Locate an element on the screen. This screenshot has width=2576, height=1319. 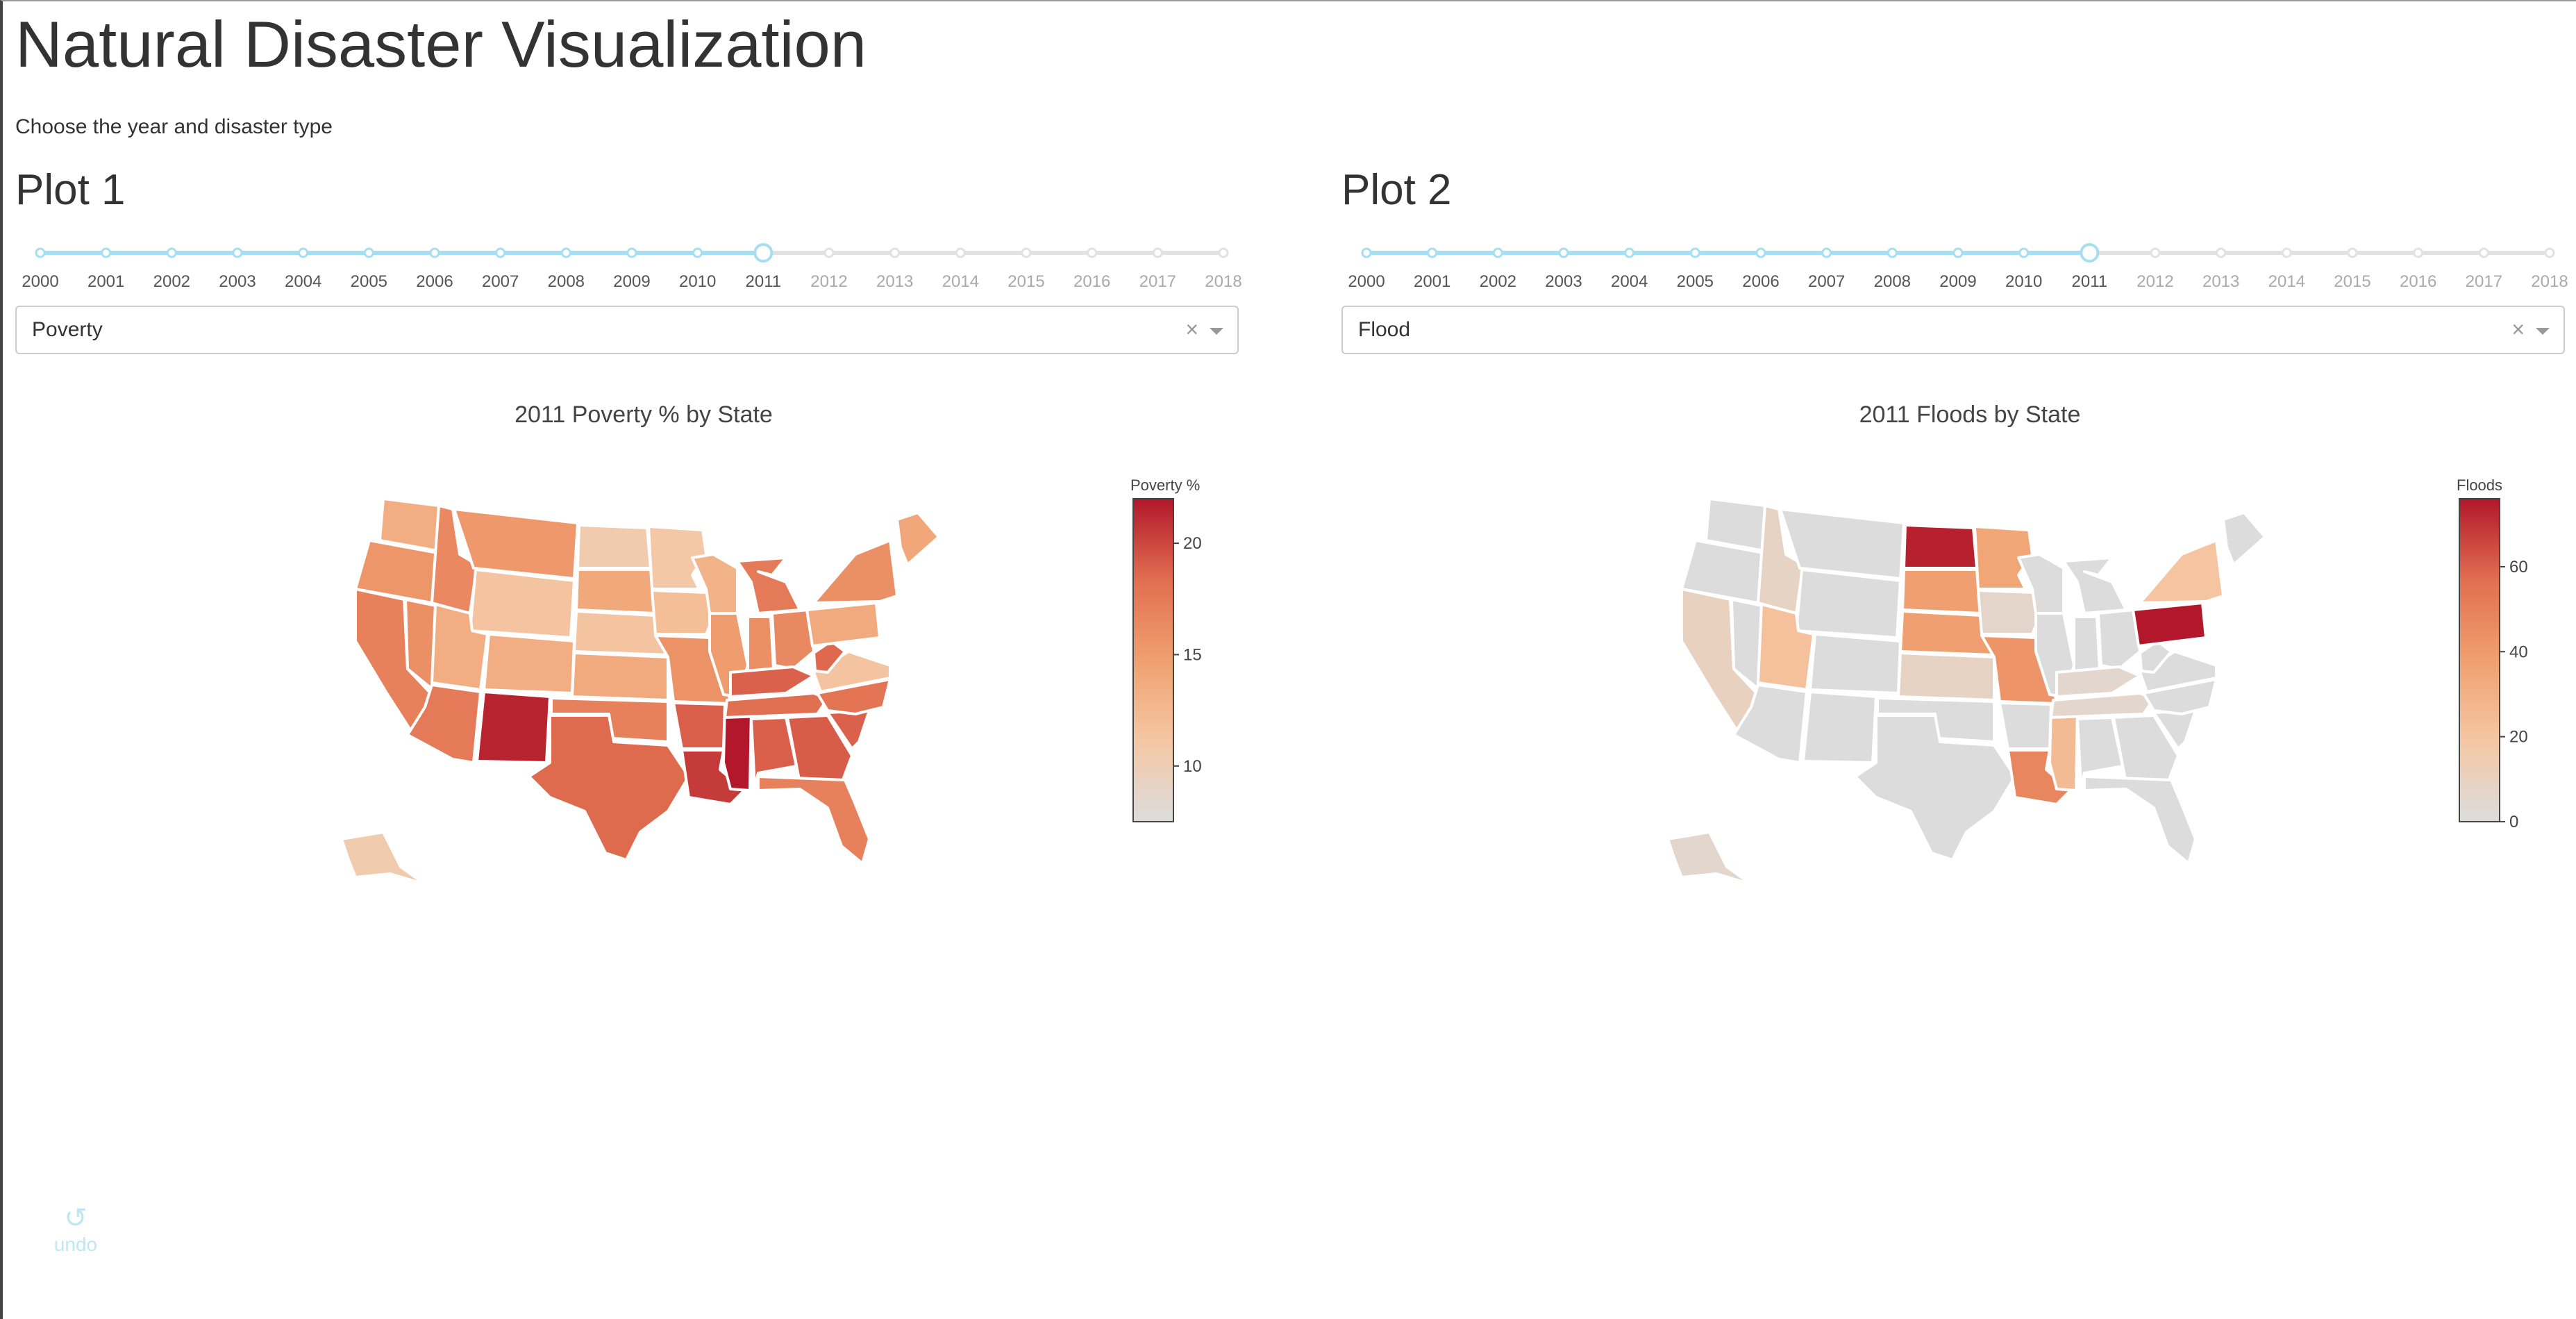
plot1-slider-dot-2018 is located at coordinates (1223, 253).